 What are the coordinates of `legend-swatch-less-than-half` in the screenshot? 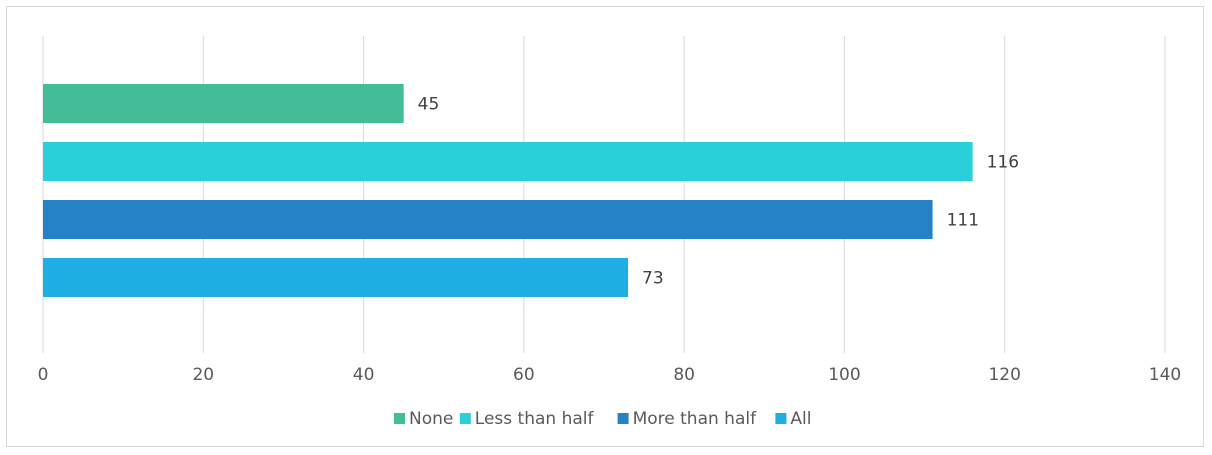 It's located at (465, 418).